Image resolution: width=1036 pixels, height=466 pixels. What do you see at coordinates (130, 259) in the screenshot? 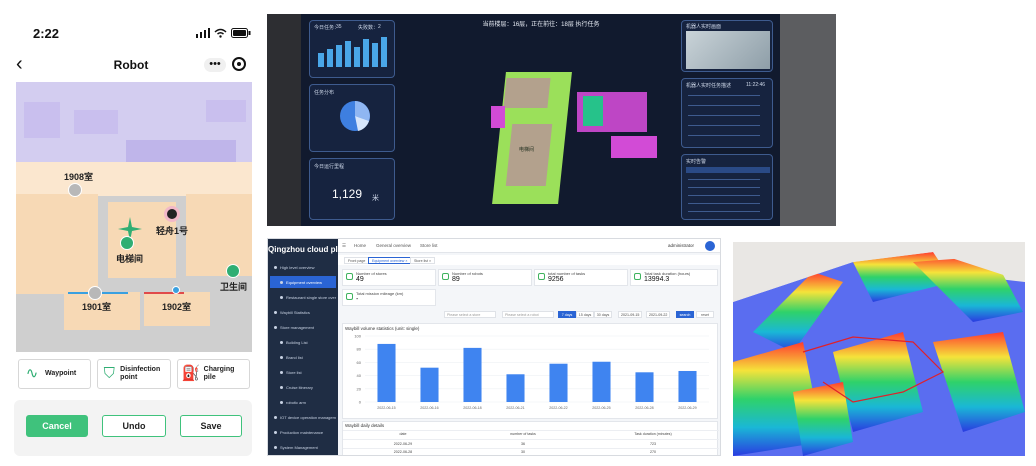
I see `label-elevator: 电梯间` at bounding box center [130, 259].